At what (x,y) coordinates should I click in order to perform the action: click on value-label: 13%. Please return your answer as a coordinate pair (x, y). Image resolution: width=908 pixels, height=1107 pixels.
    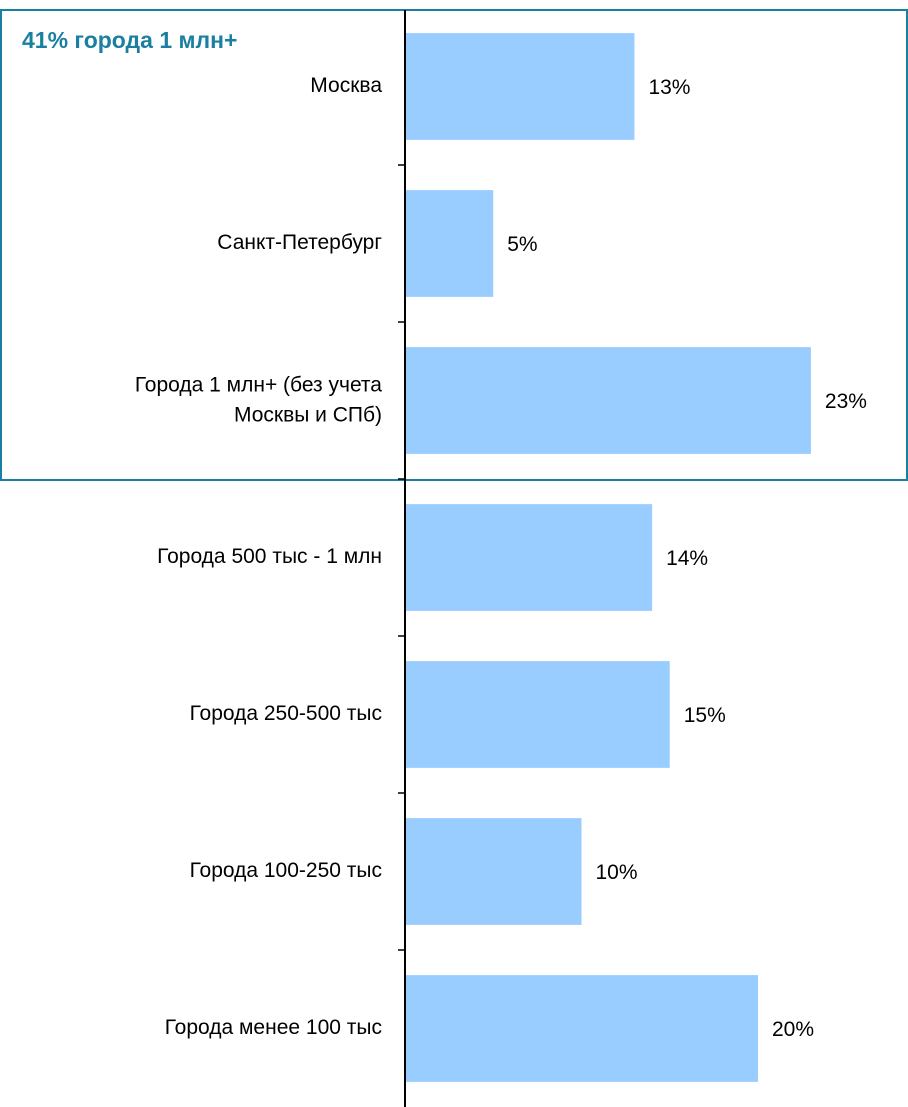
    Looking at the image, I should click on (669, 87).